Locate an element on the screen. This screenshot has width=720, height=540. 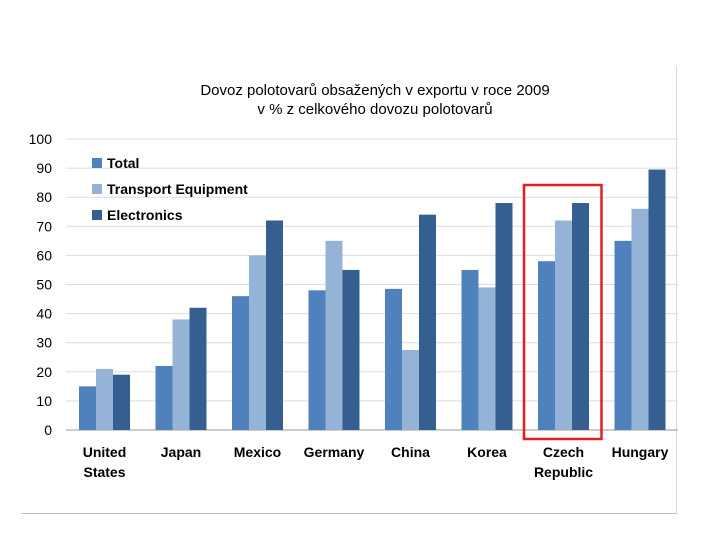
legend-label: Transport Equipment is located at coordinates (177, 189).